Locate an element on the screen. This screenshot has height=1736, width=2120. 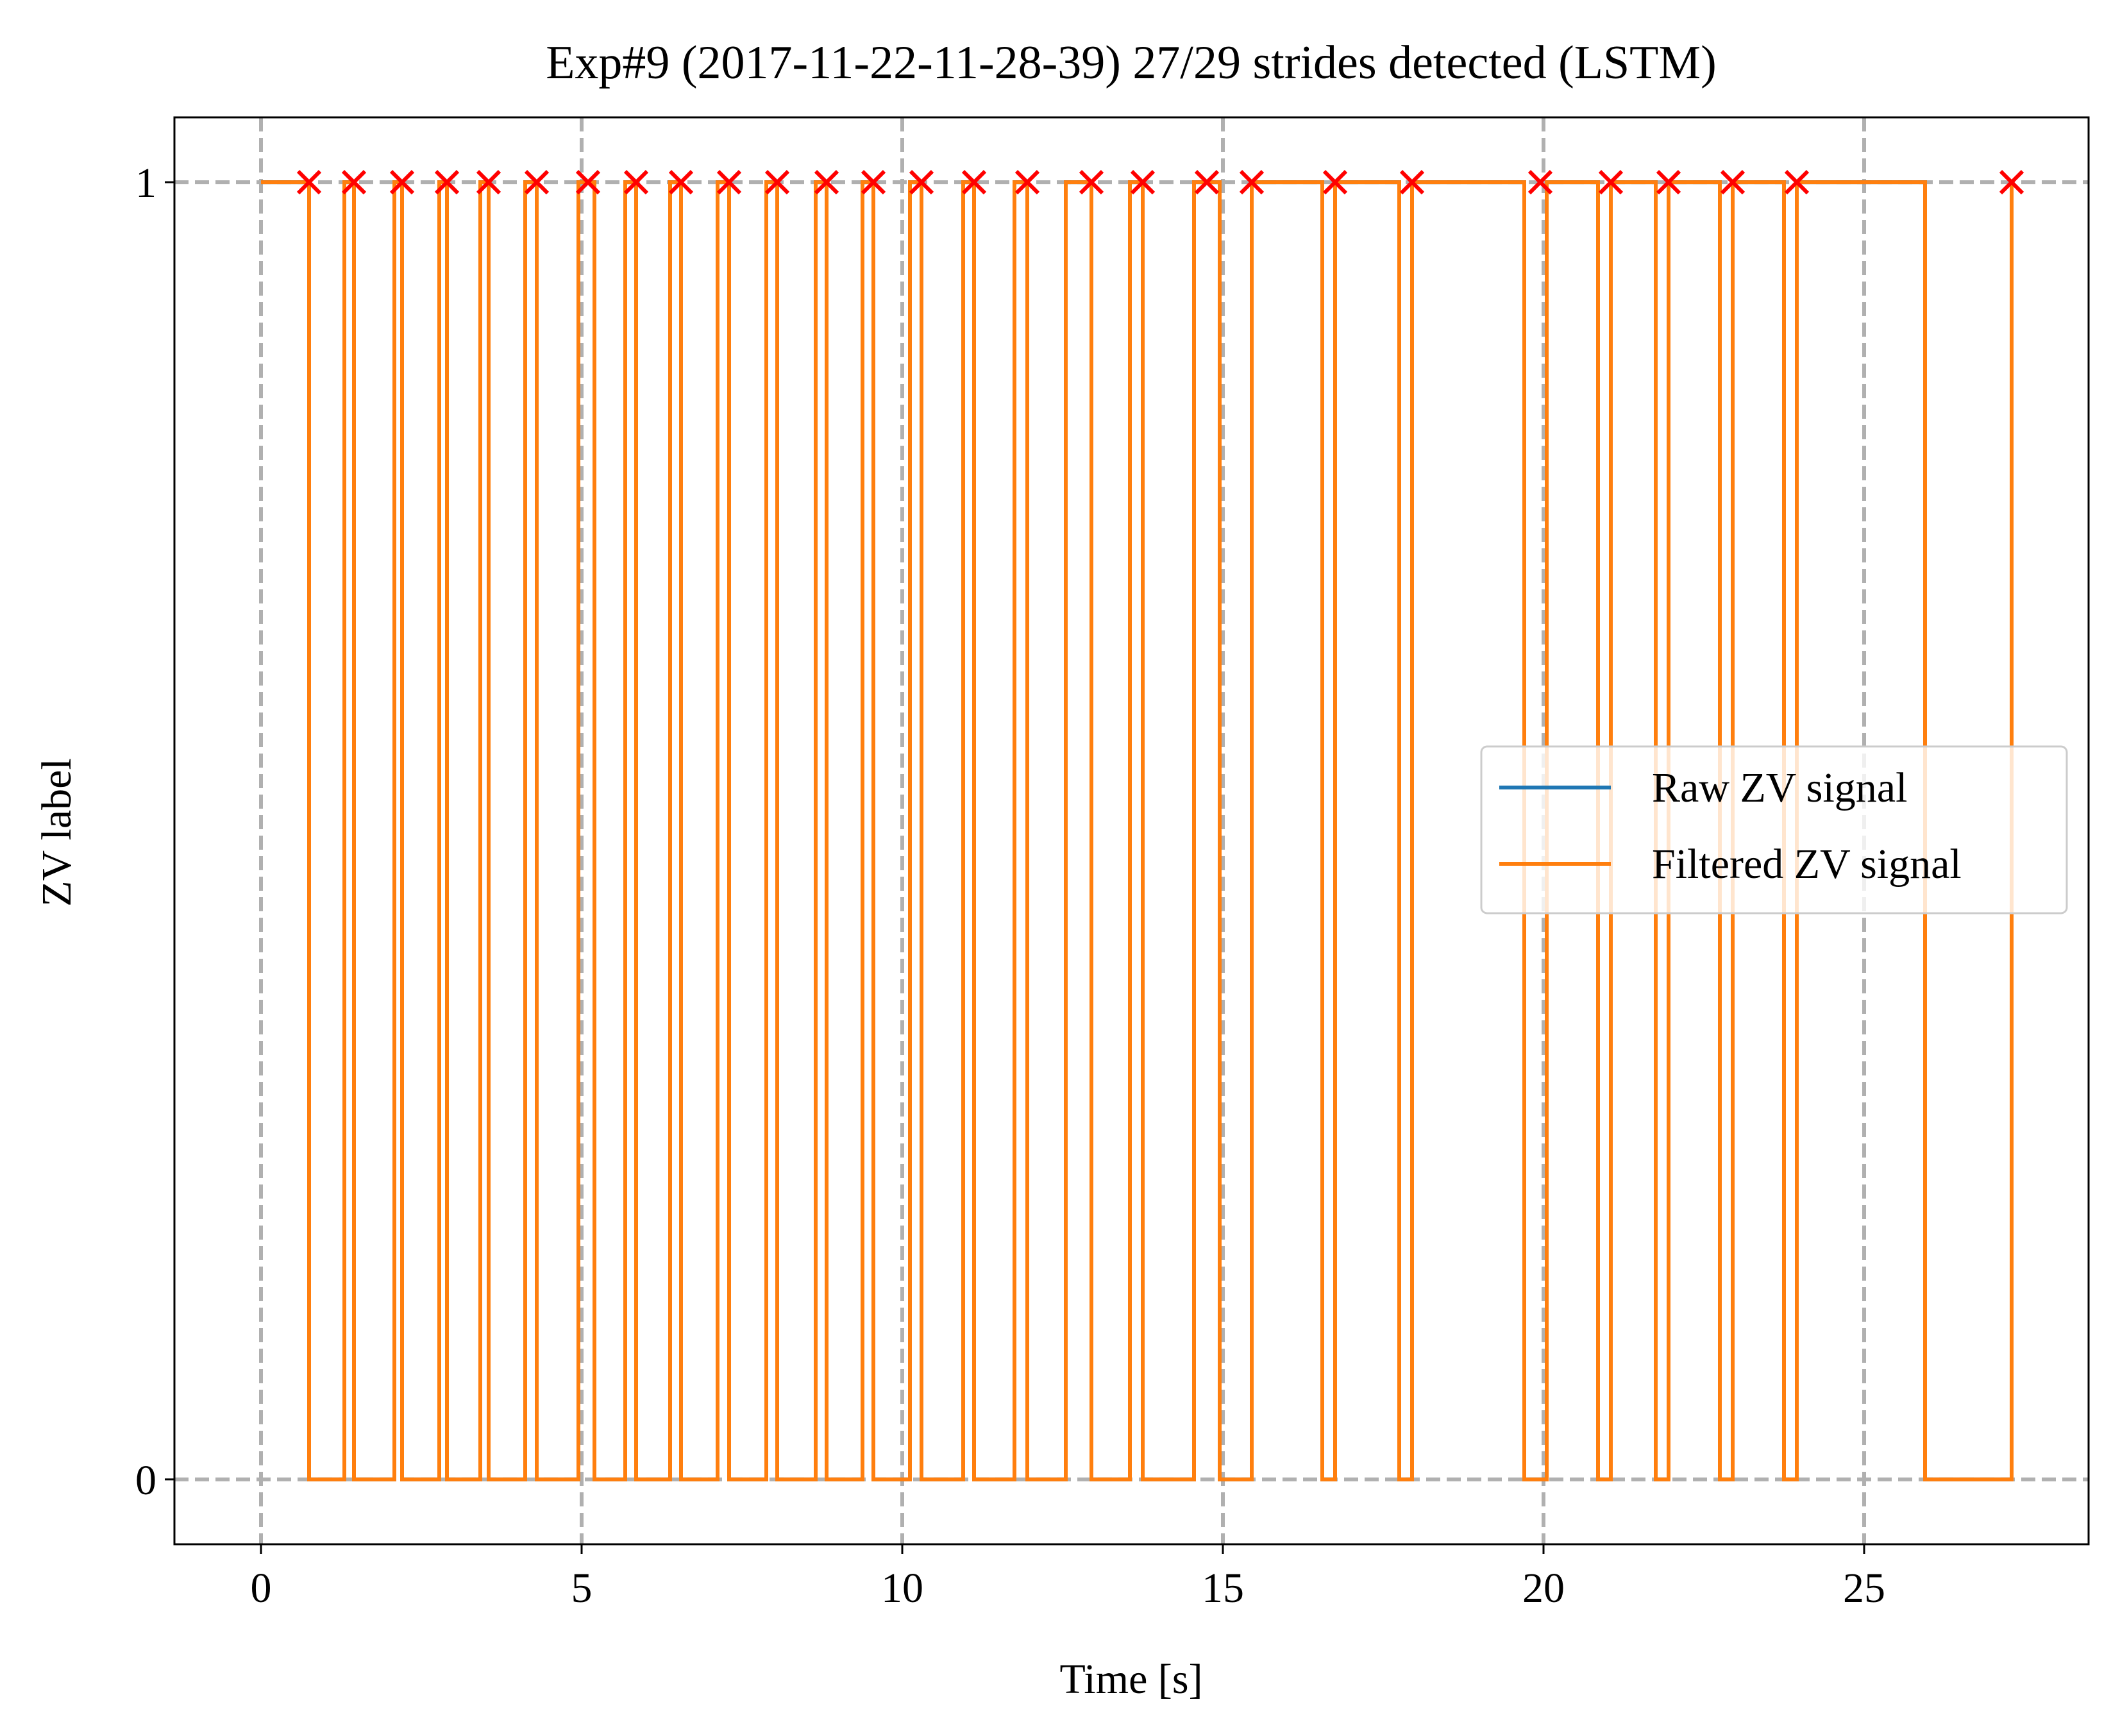
x-tick-label: 5 is located at coordinates (582, 1588).